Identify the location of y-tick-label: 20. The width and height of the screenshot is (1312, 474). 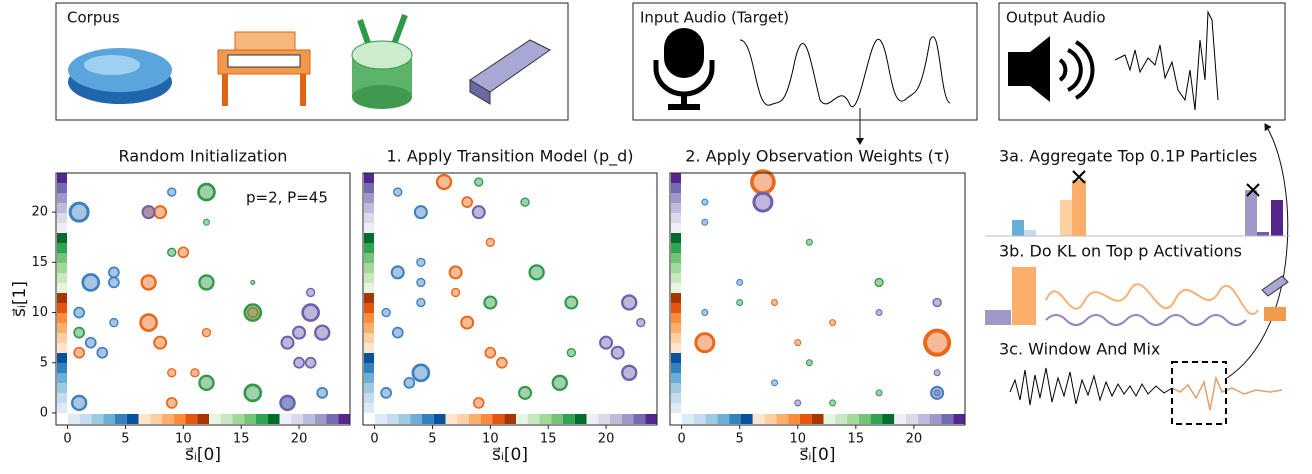
(39, 212).